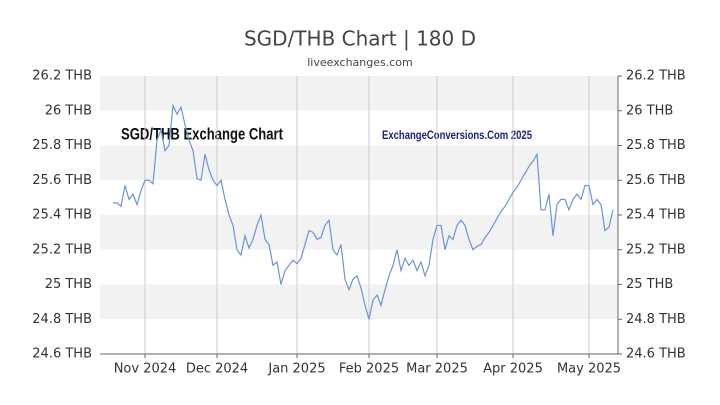 The image size is (720, 405). I want to click on y-tick-label: 25.4 THB, so click(62, 215).